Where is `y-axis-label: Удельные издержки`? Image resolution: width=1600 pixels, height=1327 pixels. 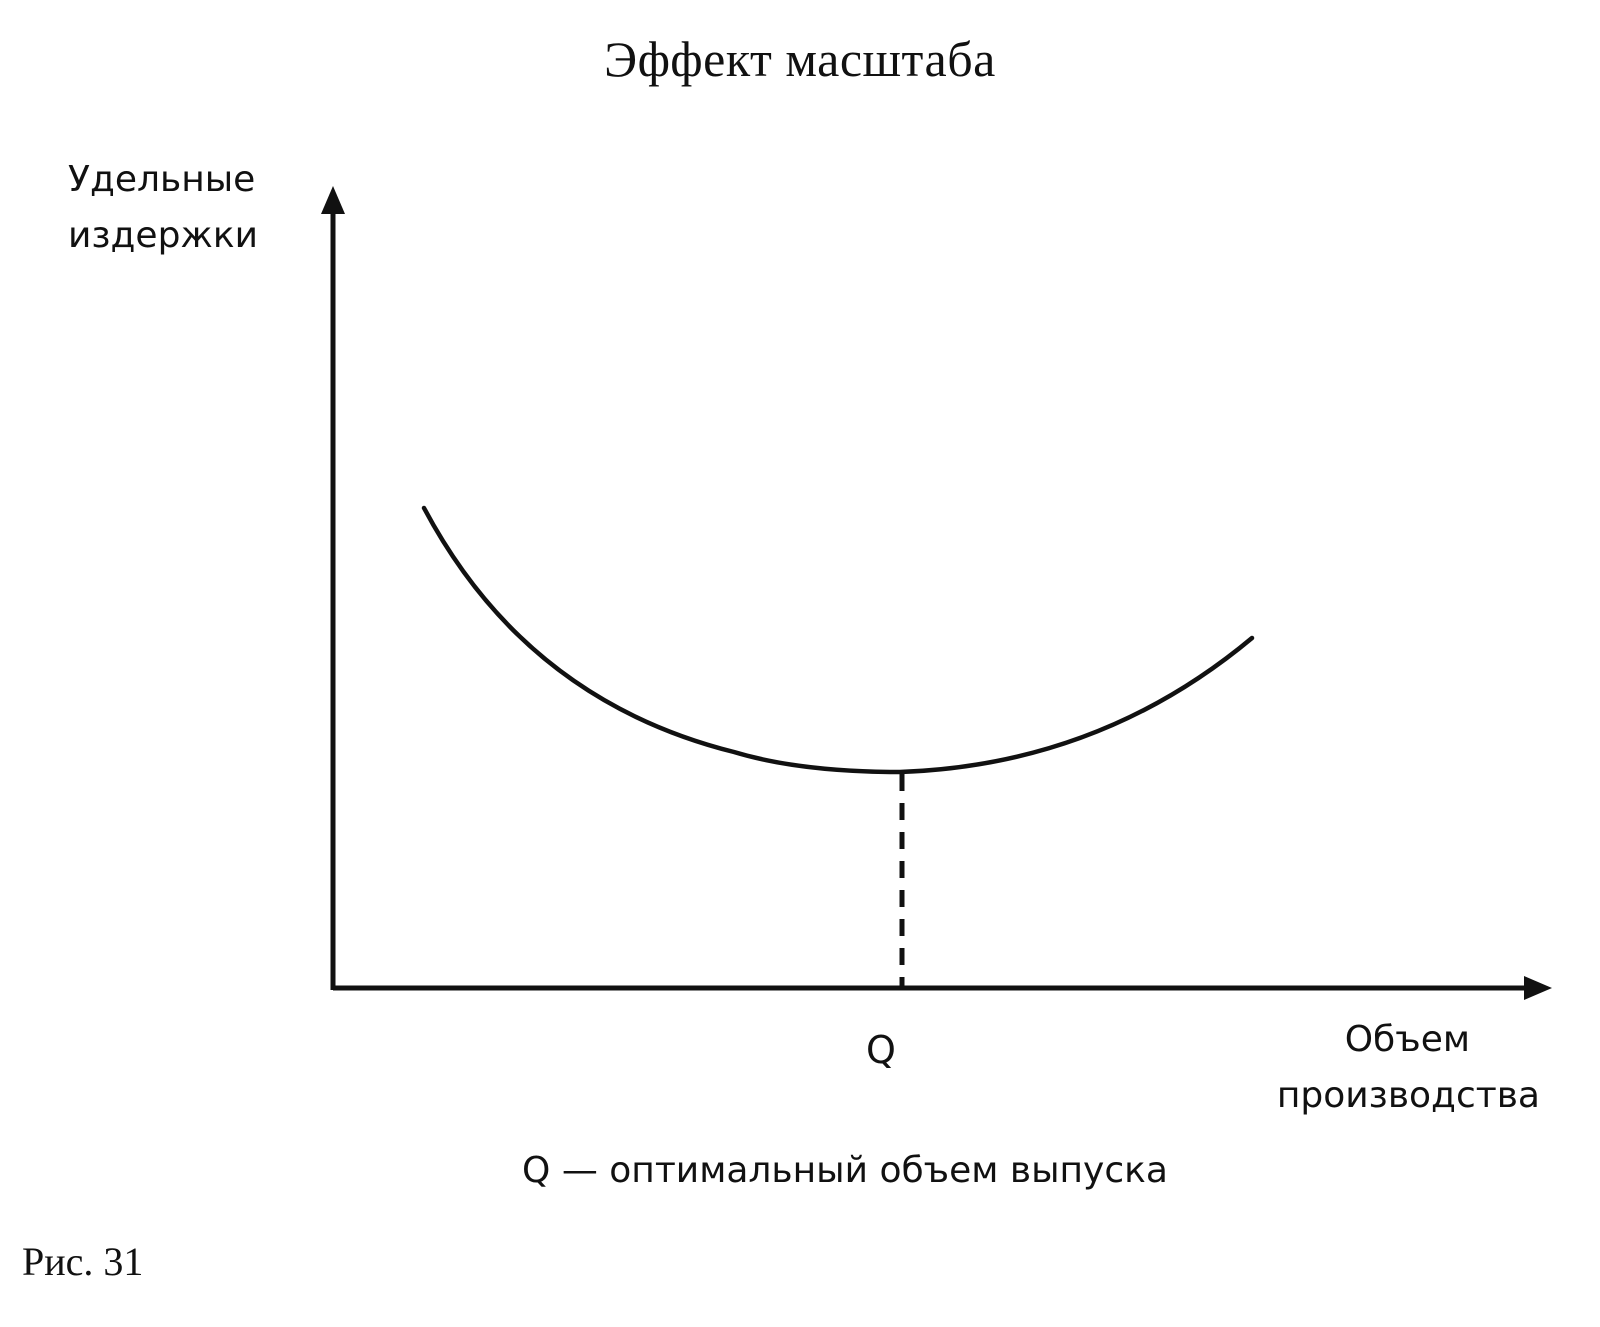
y-axis-label: Удельные издержки is located at coordinates (163, 208).